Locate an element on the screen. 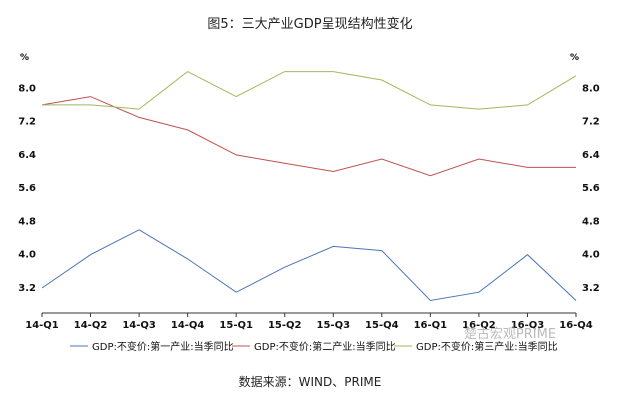  legend-label: GDP:不变价:第一产业:当季同比 is located at coordinates (163, 346).